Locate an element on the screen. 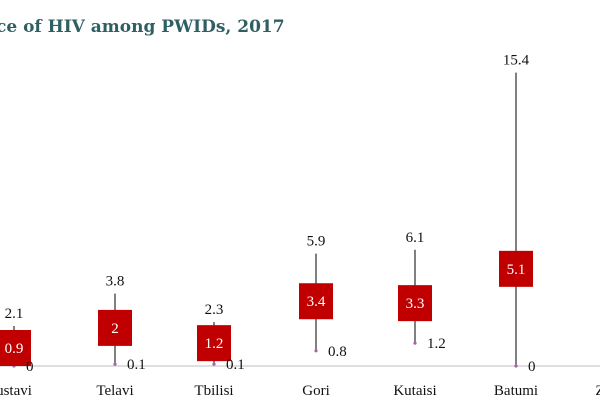 The height and width of the screenshot is (420, 600). upper-bound-label: 2.1 is located at coordinates (14, 314).